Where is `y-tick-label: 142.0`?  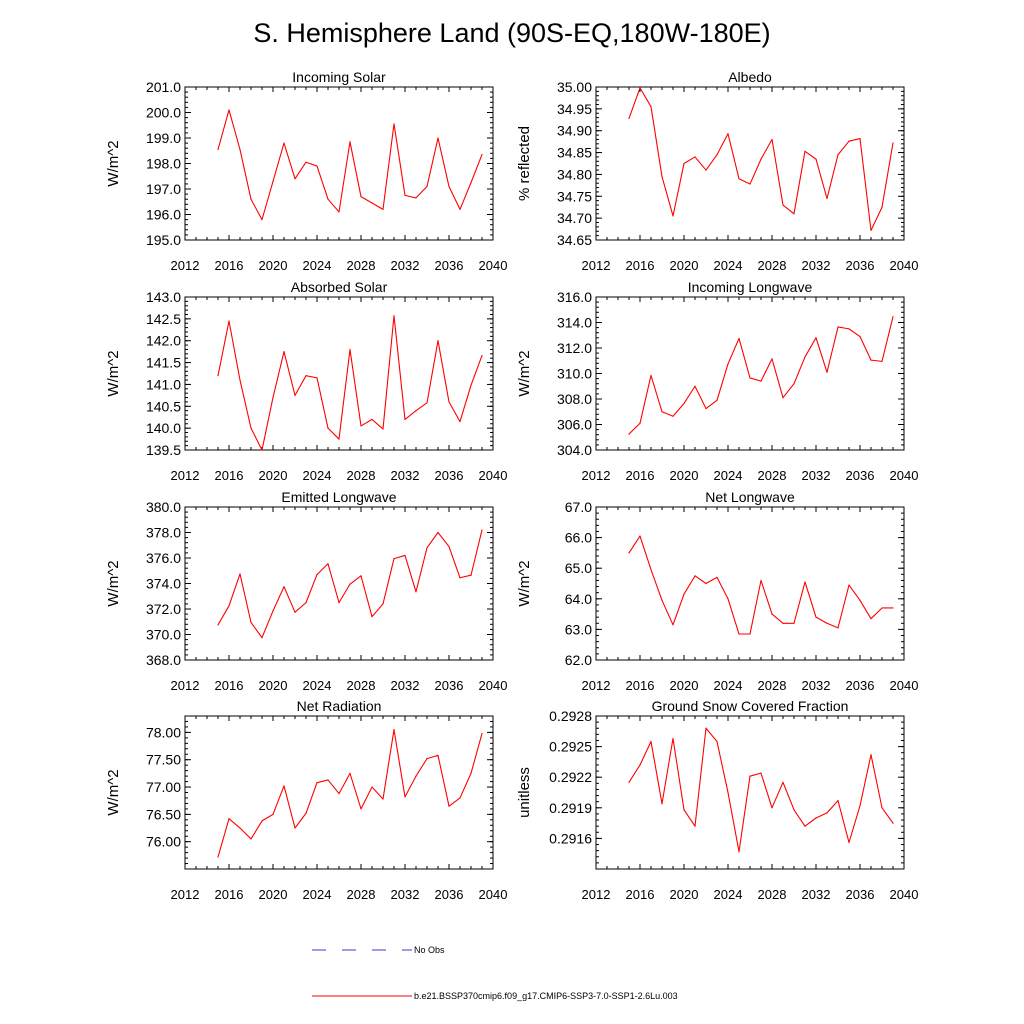
y-tick-label: 142.0 is located at coordinates (163, 341).